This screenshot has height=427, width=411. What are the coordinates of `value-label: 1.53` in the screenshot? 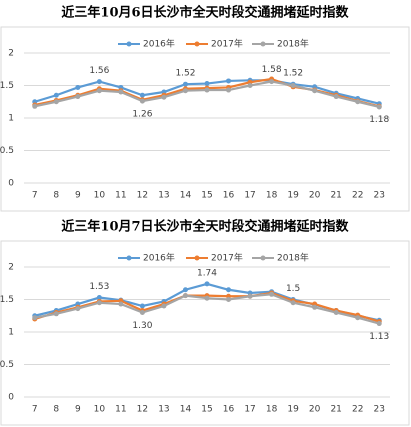 It's located at (99, 287).